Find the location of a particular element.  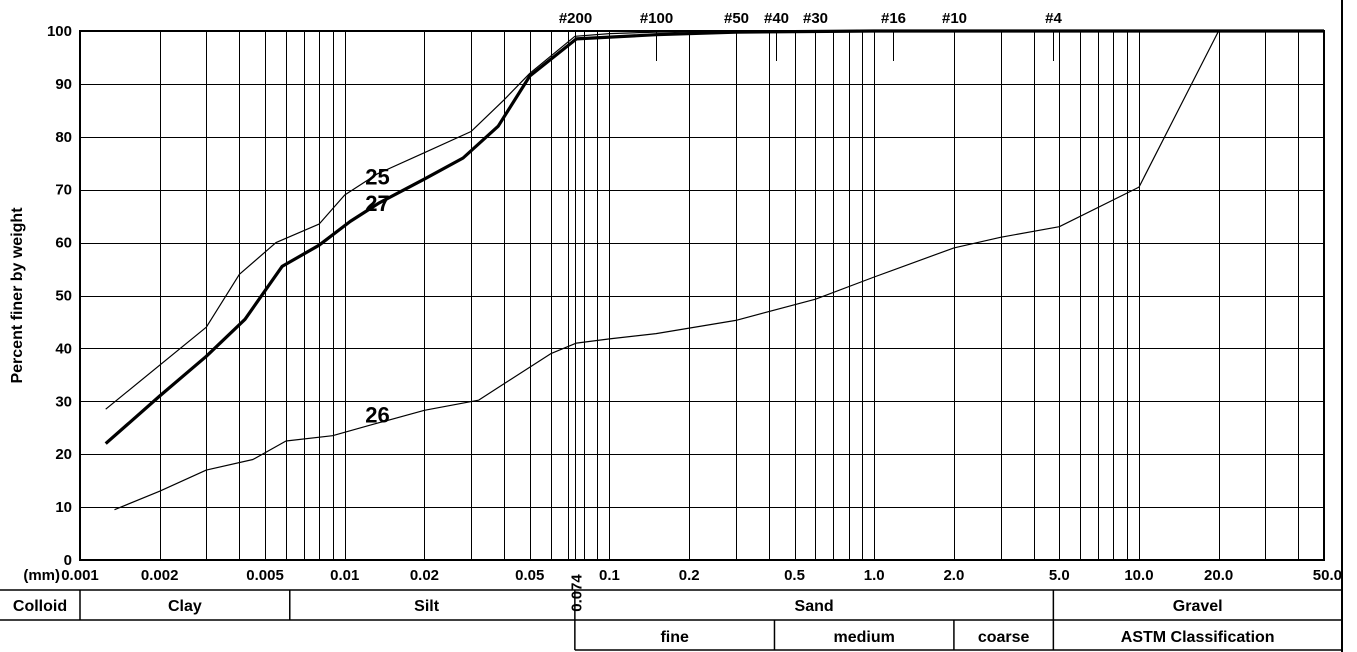

class-sublabel: fine is located at coordinates (674, 637).